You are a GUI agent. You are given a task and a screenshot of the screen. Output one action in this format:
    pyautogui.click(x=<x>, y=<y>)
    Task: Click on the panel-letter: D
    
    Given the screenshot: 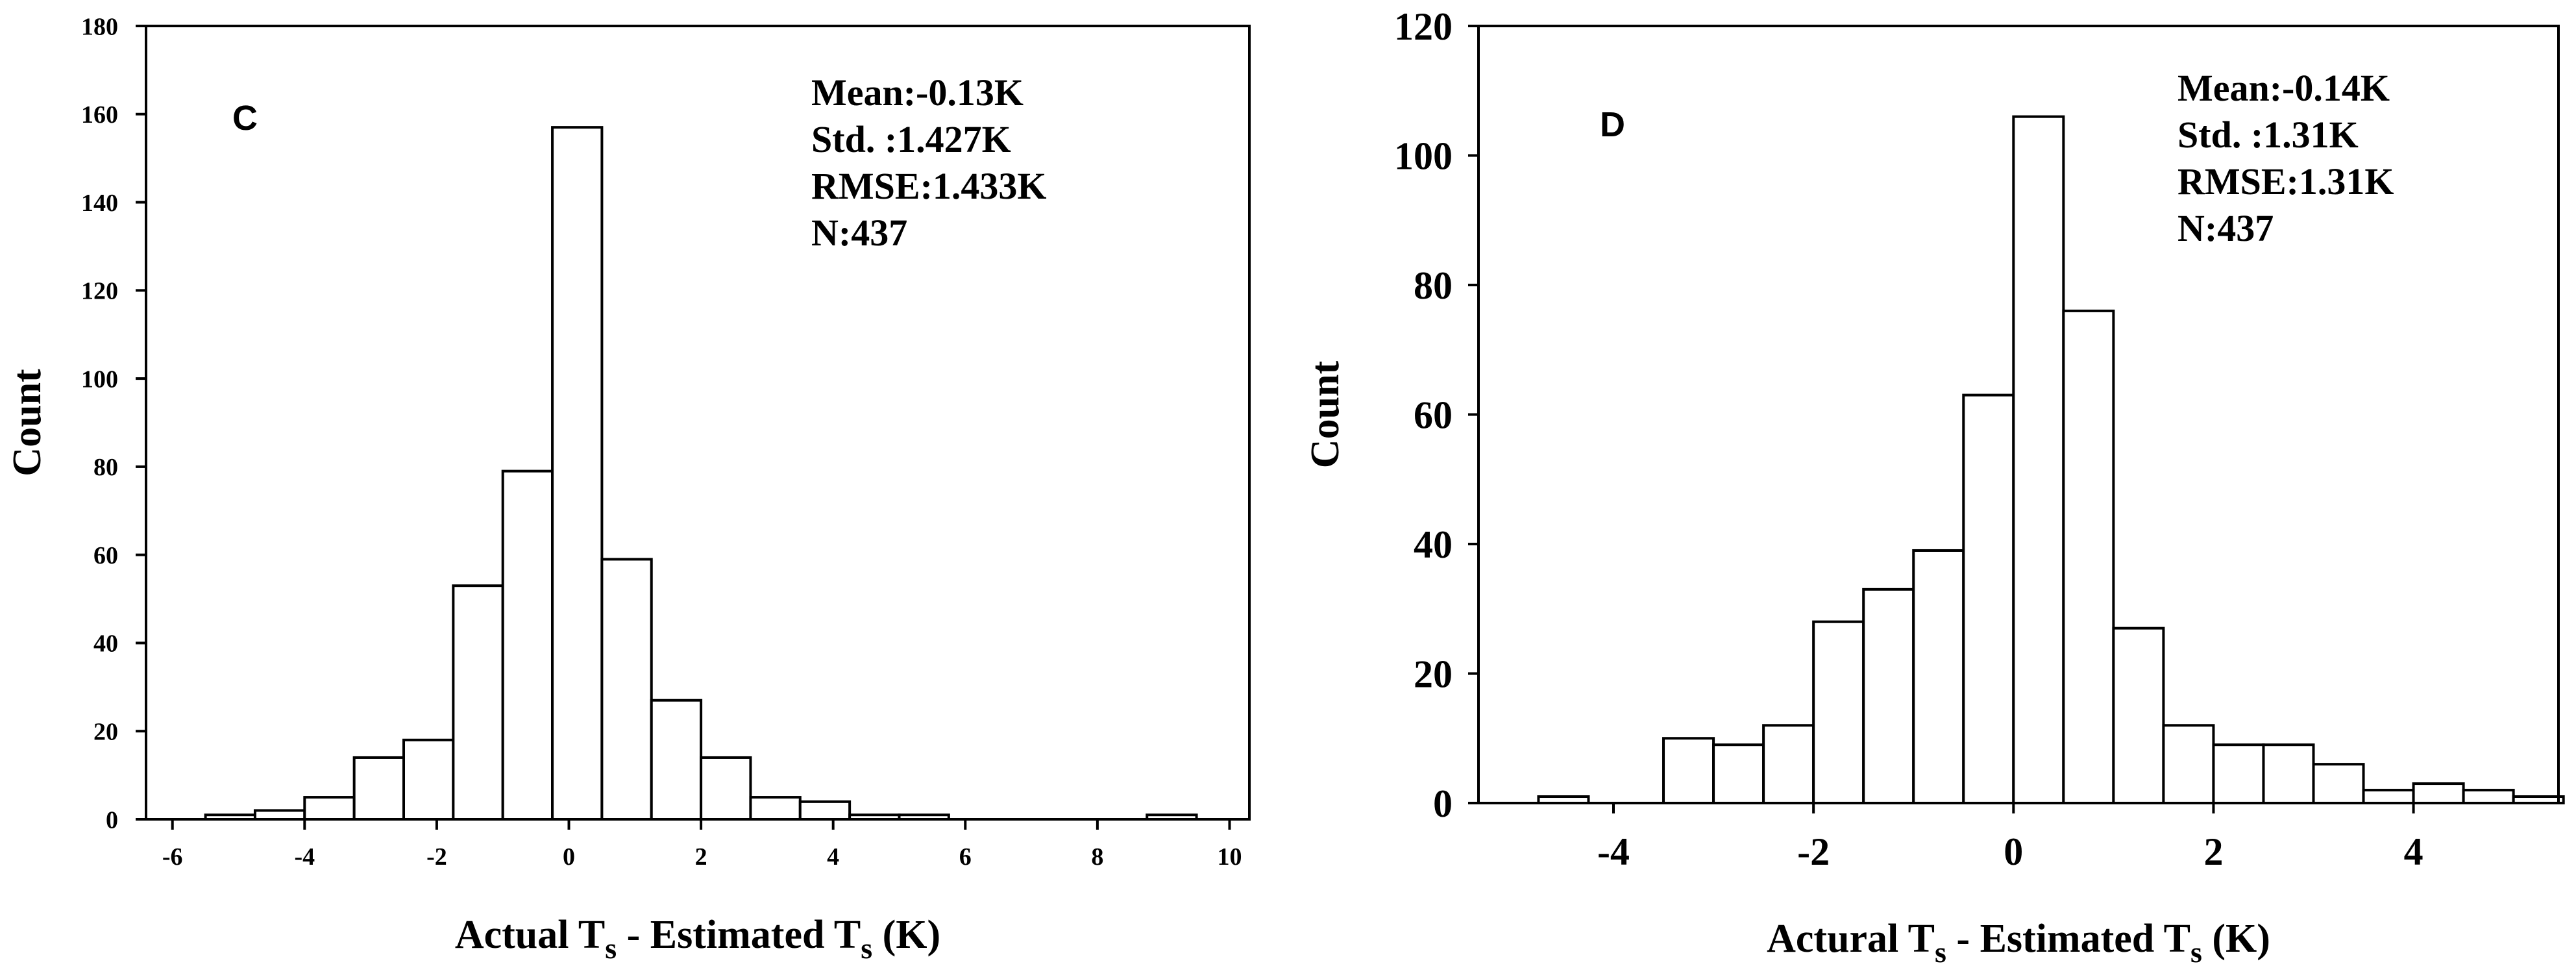 What is the action you would take?
    pyautogui.click(x=1612, y=124)
    